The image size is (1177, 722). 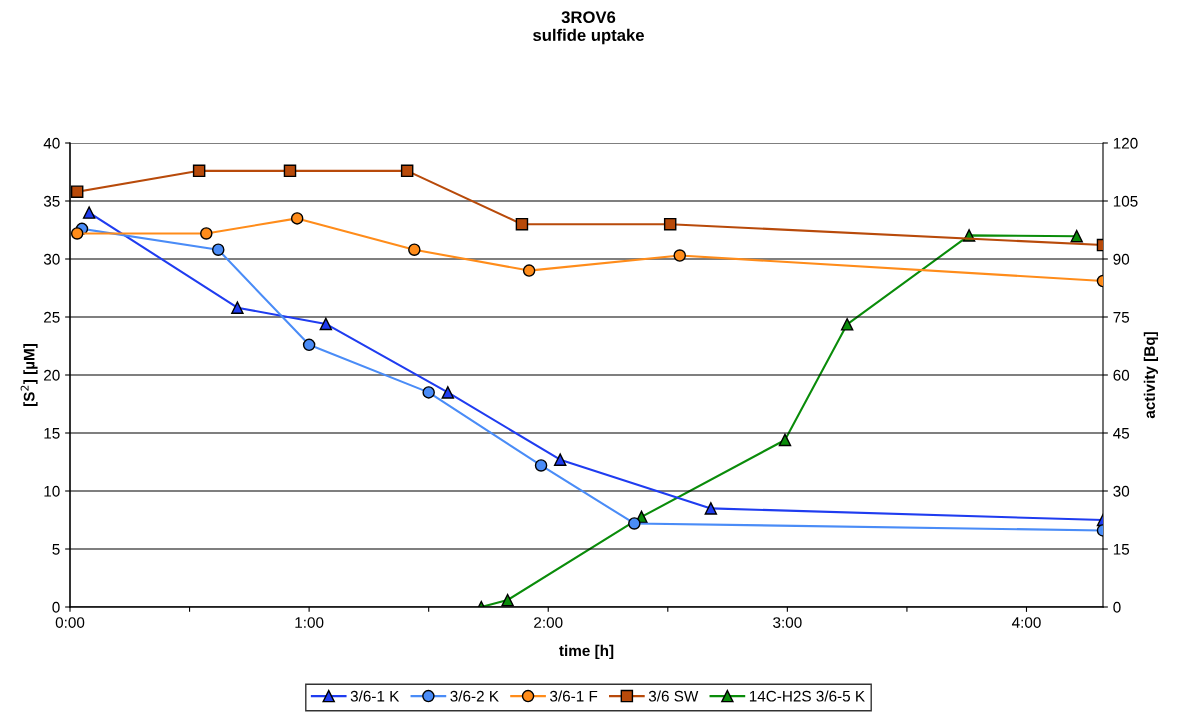 What do you see at coordinates (1121, 491) in the screenshot?
I see `y2-tick-label: 30` at bounding box center [1121, 491].